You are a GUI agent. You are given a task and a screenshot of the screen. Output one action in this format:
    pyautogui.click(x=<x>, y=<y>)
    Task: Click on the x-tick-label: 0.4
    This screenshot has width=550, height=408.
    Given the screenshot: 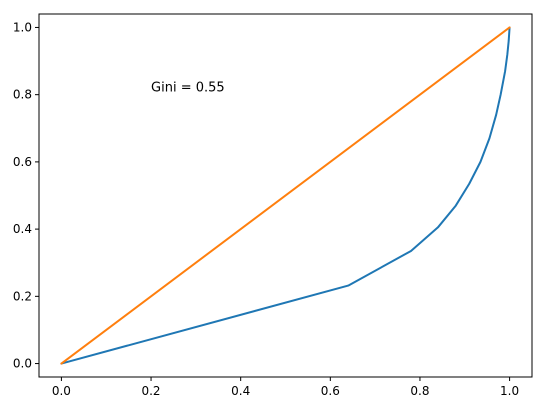 What is the action you would take?
    pyautogui.click(x=240, y=391)
    